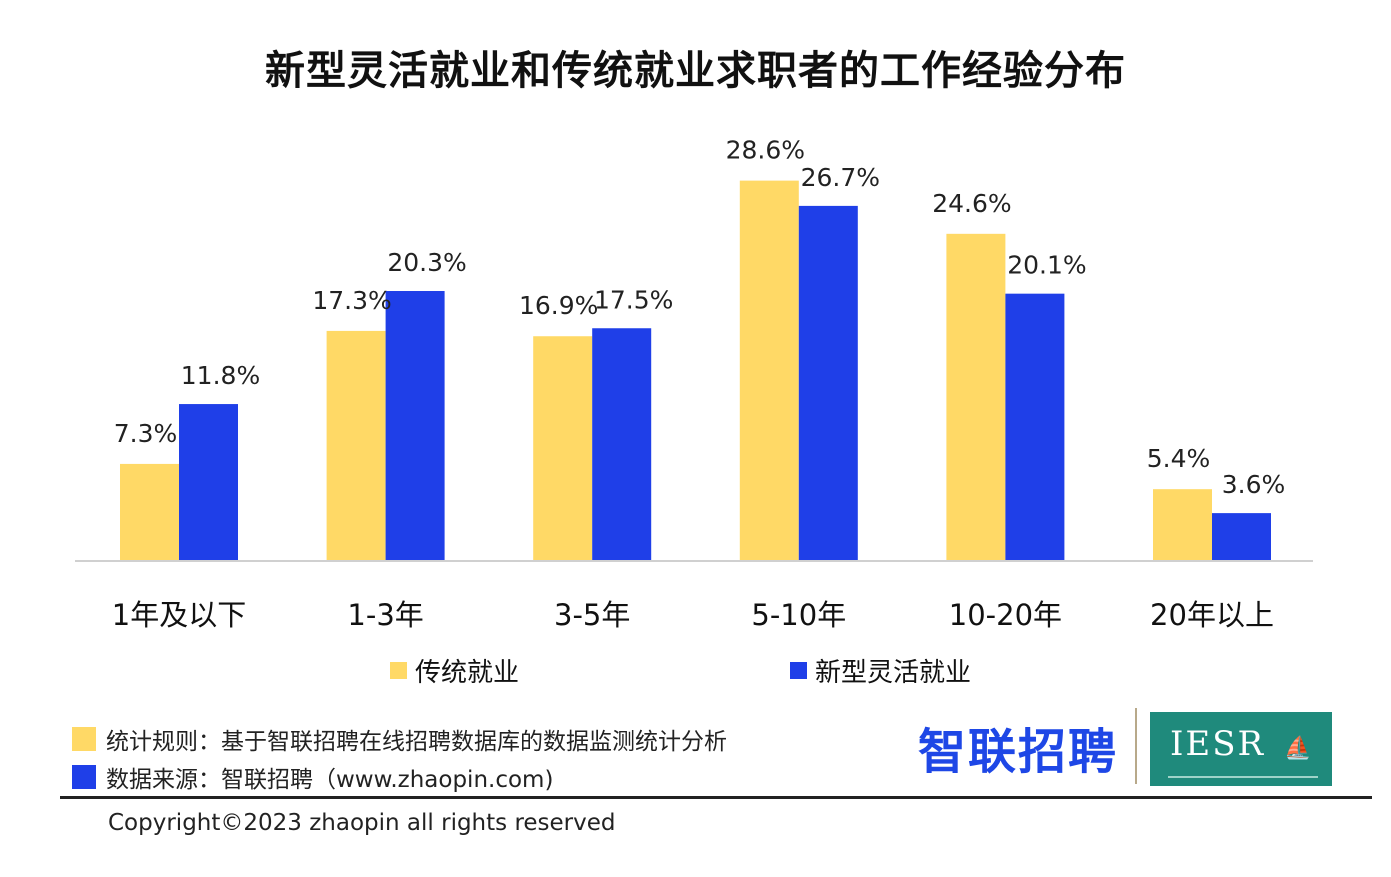 Image resolution: width=1391 pixels, height=877 pixels. I want to click on bar-flexible-ge20, so click(1241, 537).